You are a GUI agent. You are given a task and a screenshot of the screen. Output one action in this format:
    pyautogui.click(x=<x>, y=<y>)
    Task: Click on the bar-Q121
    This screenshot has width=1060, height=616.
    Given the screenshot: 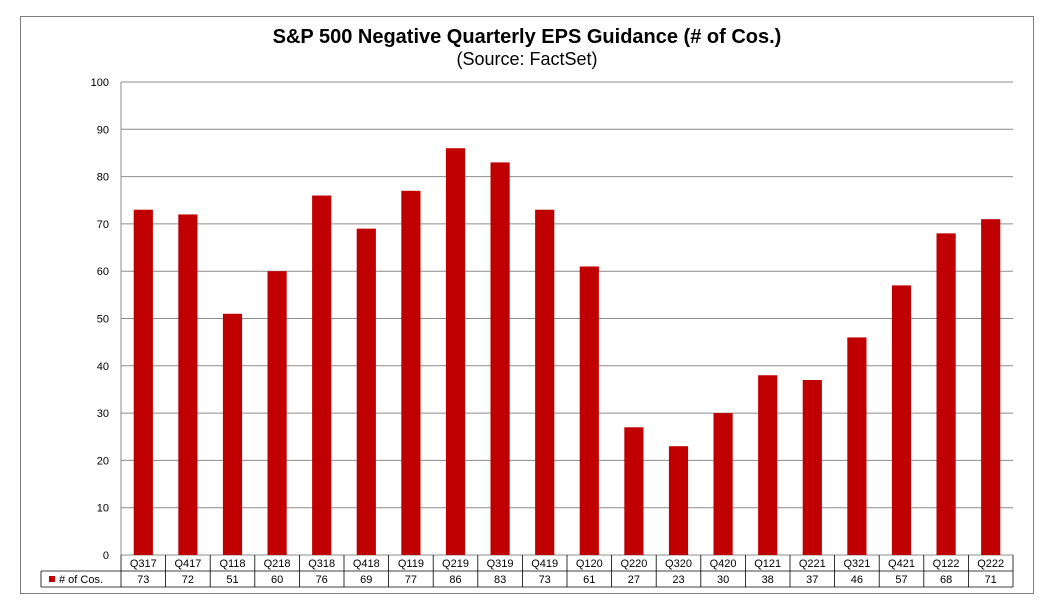 What is the action you would take?
    pyautogui.click(x=768, y=465)
    